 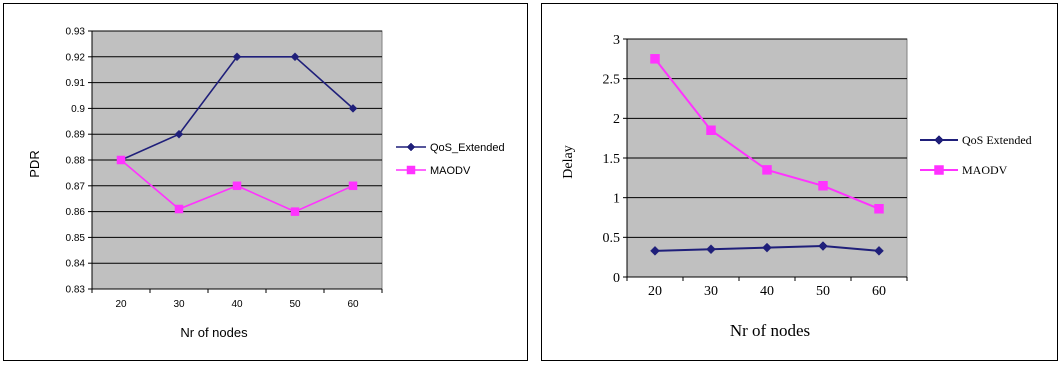 I want to click on y-axis-title: PDR, so click(x=34, y=163).